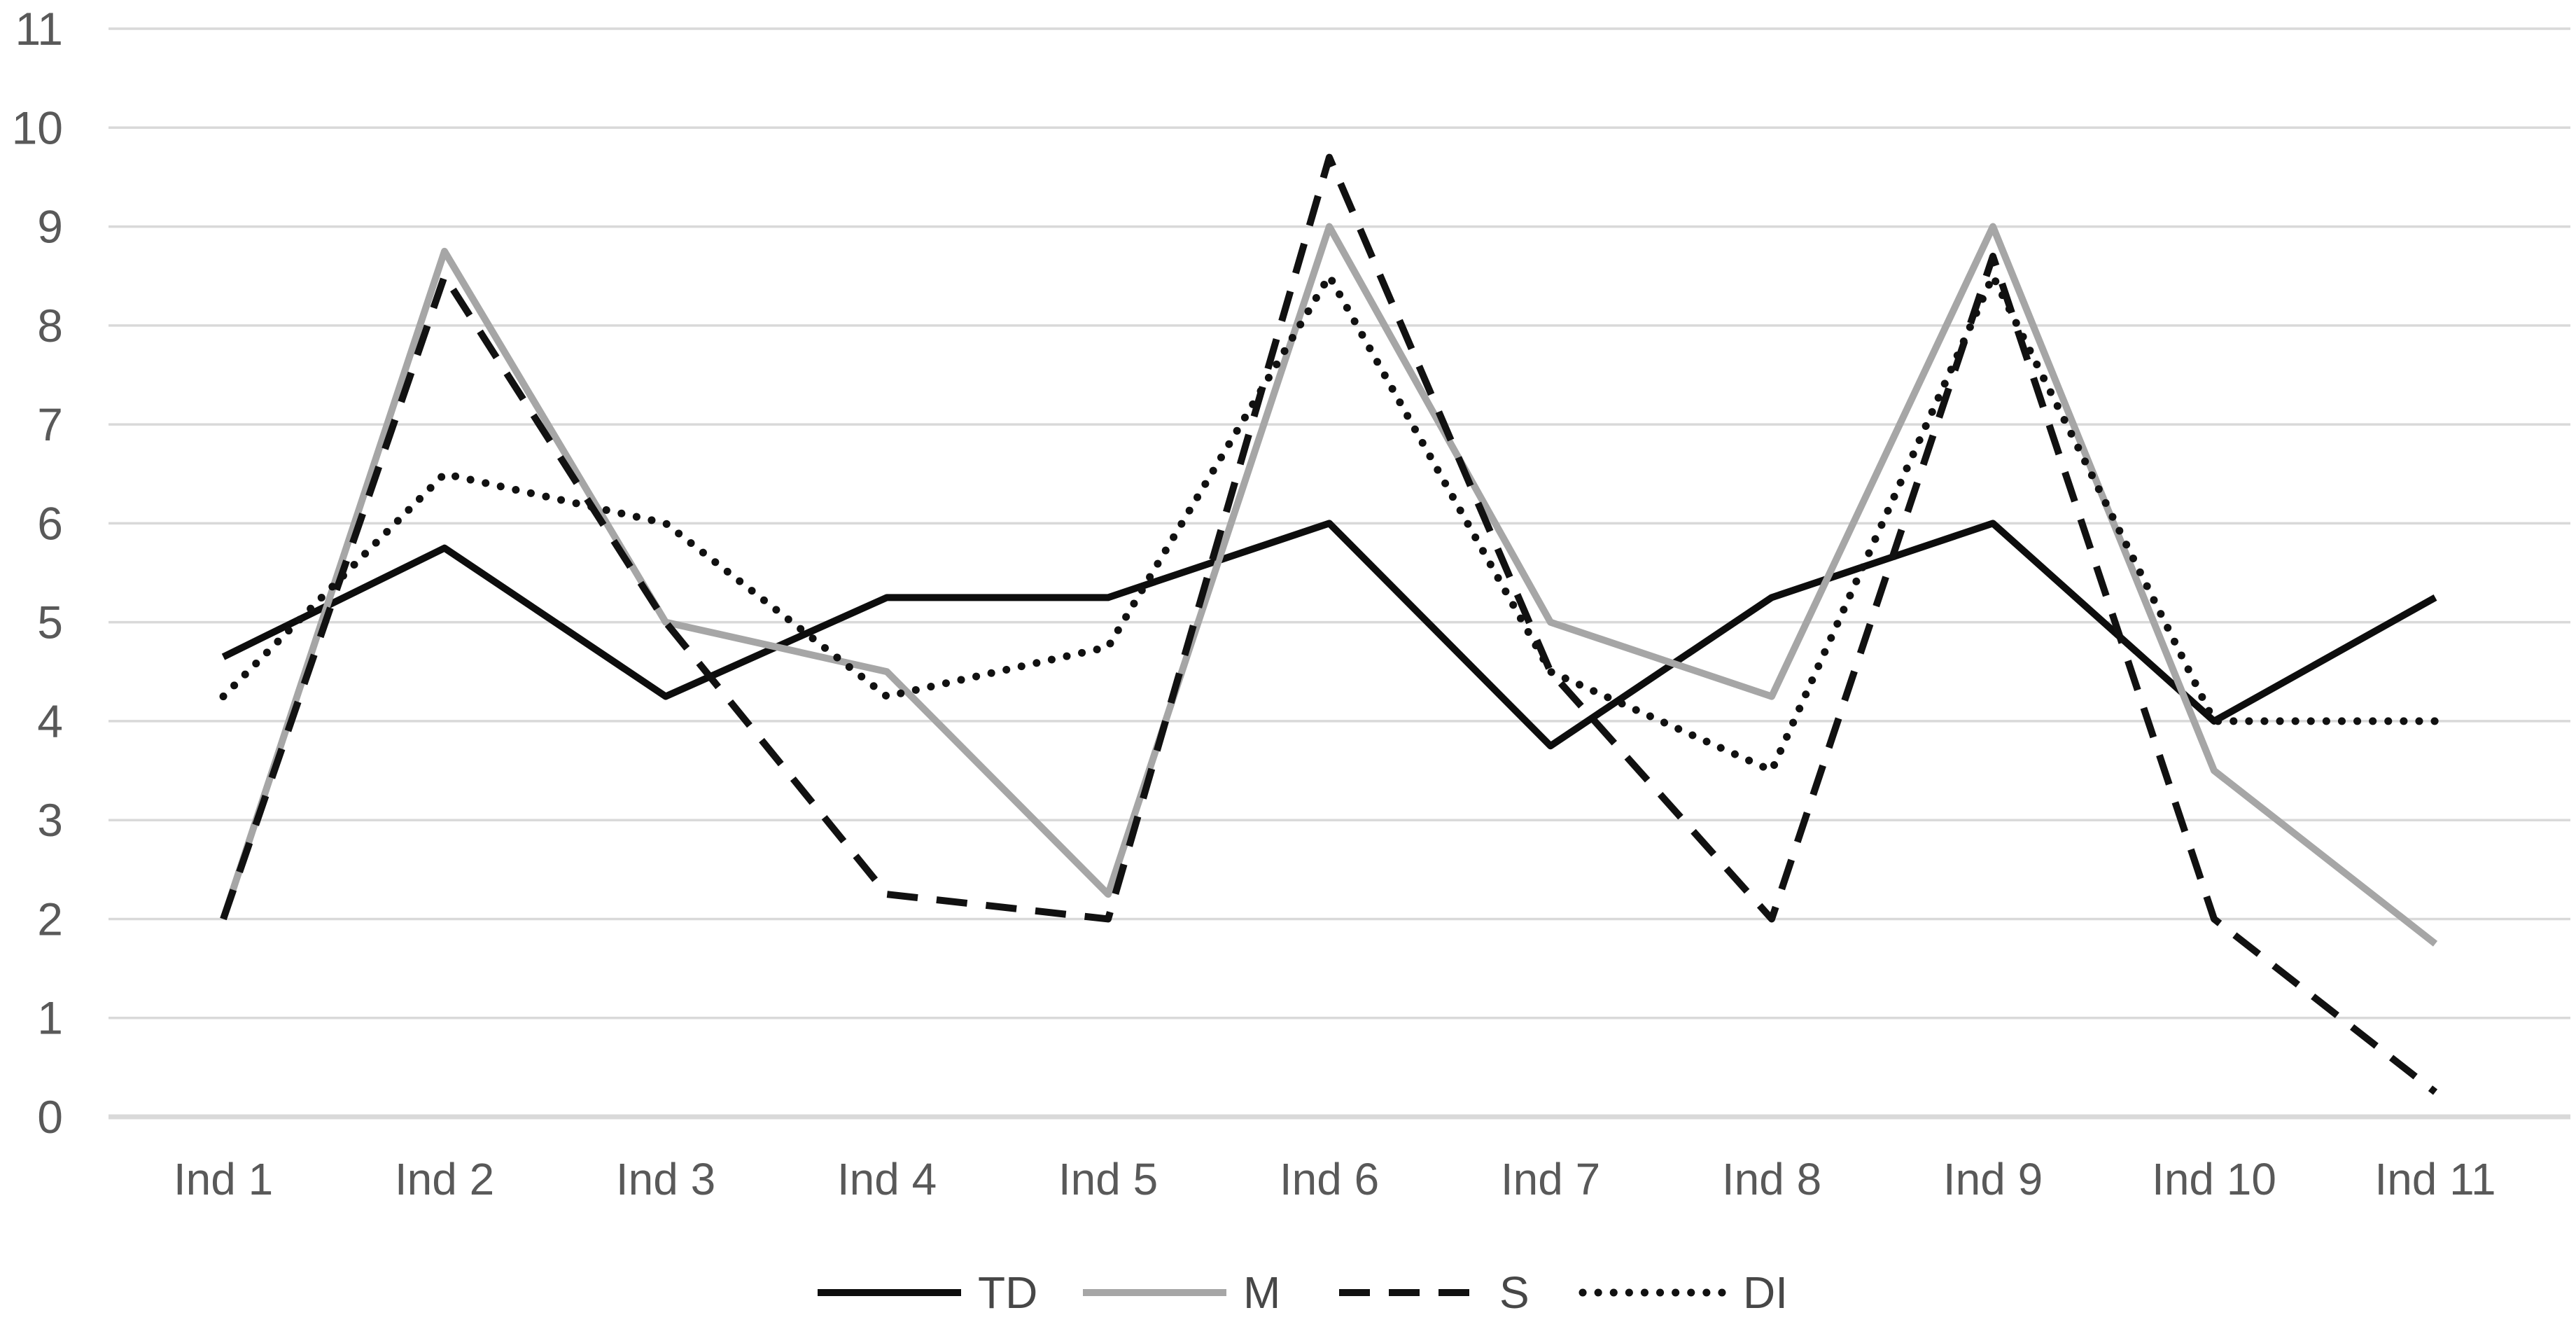  What do you see at coordinates (2214, 1179) in the screenshot?
I see `x-tick-label-10: Ind 10` at bounding box center [2214, 1179].